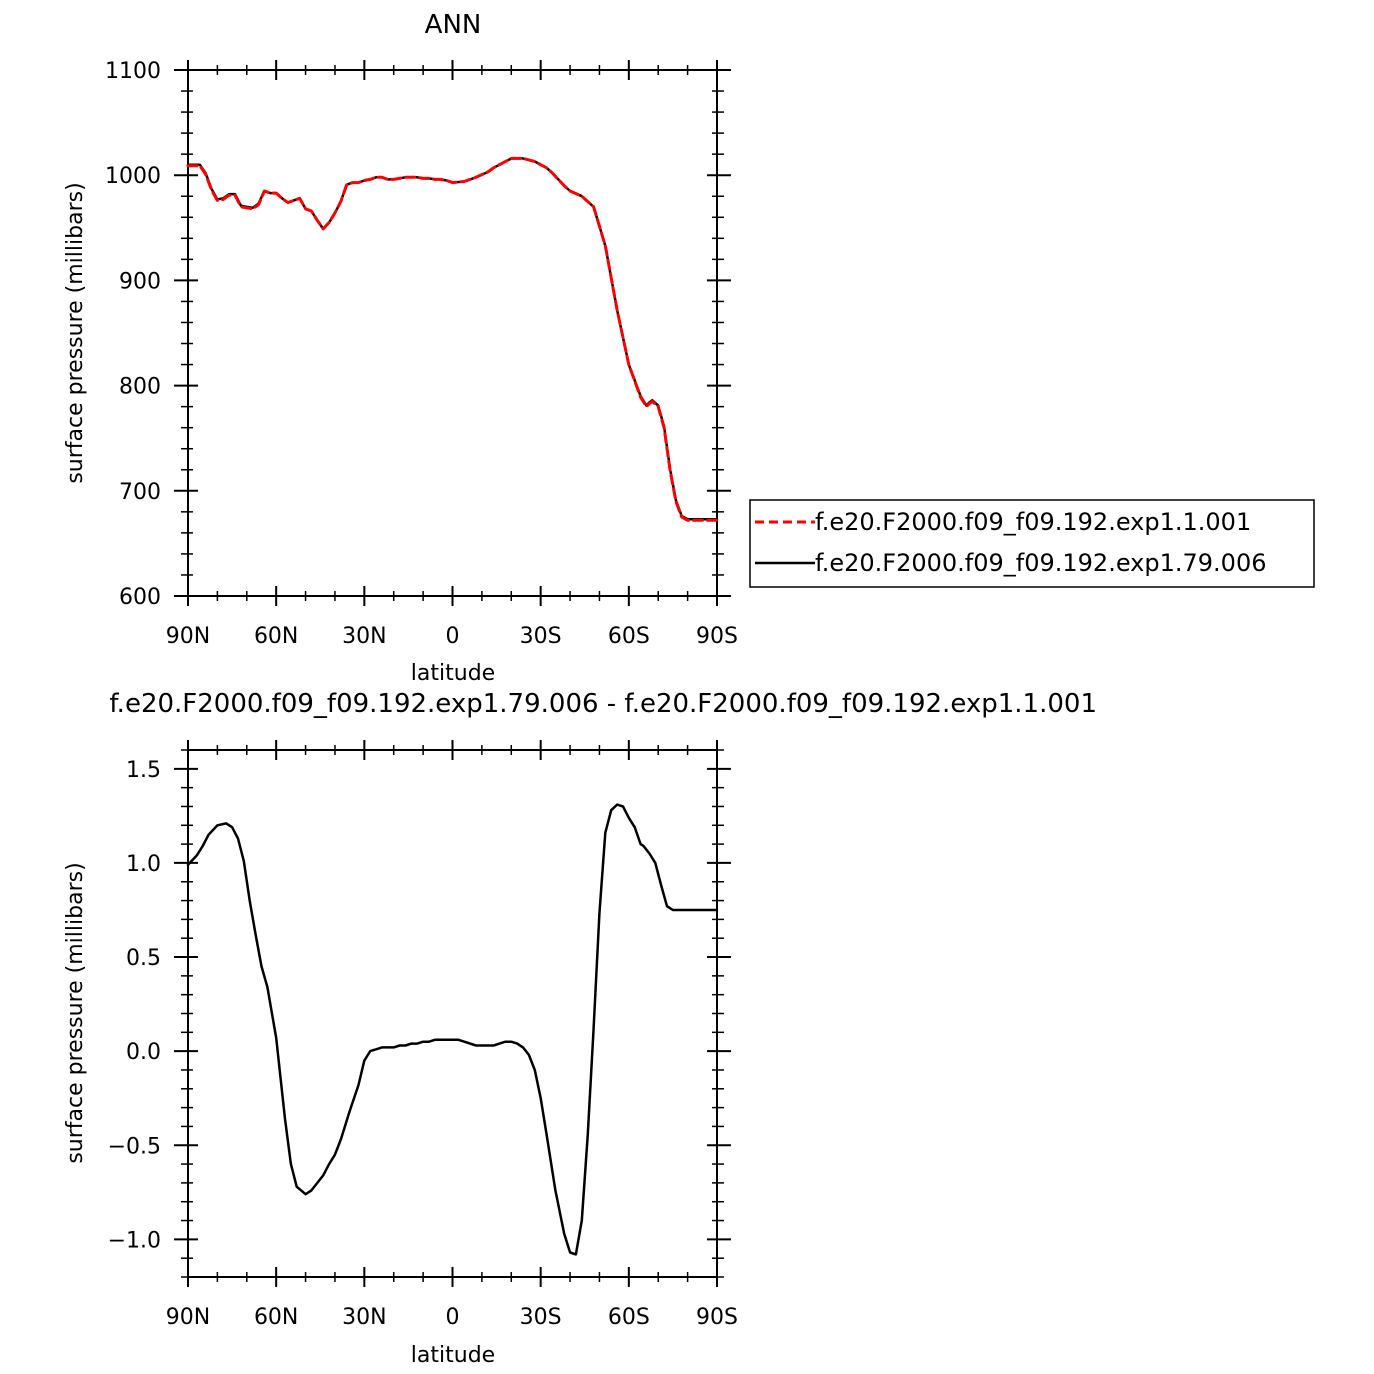 The image size is (1374, 1374). Describe the element at coordinates (143, 958) in the screenshot. I see `y-tick-label: 0.5` at that location.